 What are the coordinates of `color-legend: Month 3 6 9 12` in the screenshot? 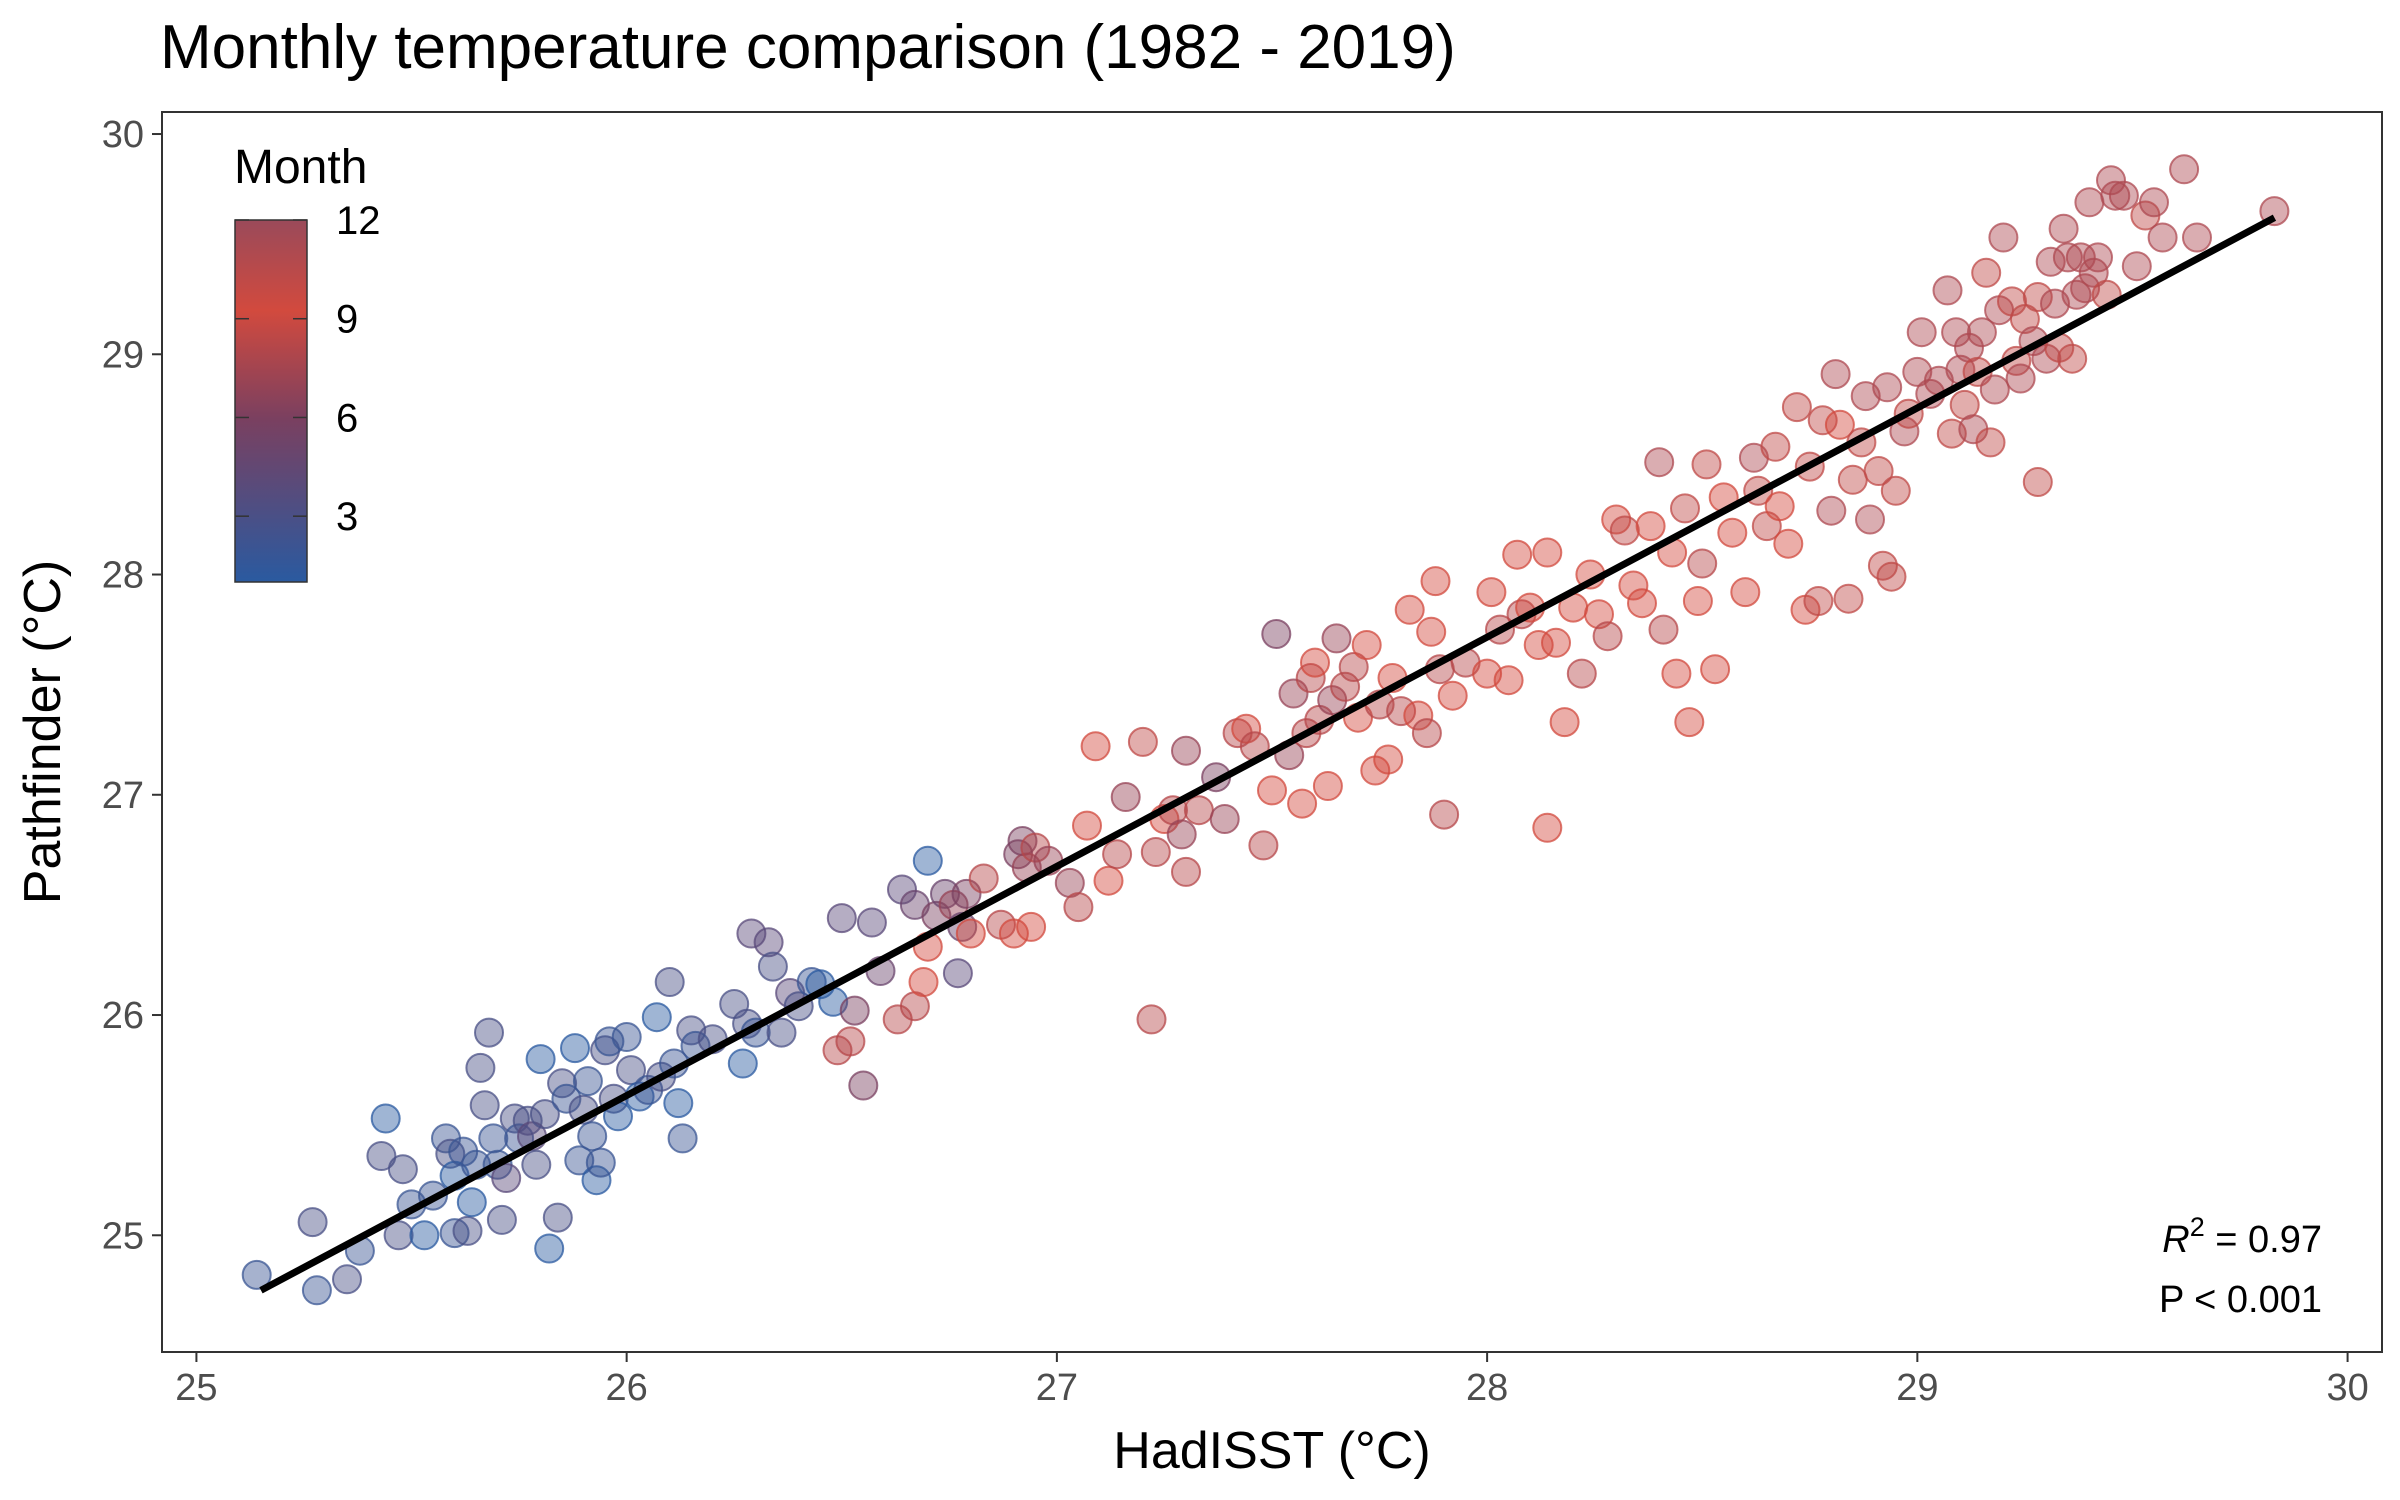 It's located at (307, 362).